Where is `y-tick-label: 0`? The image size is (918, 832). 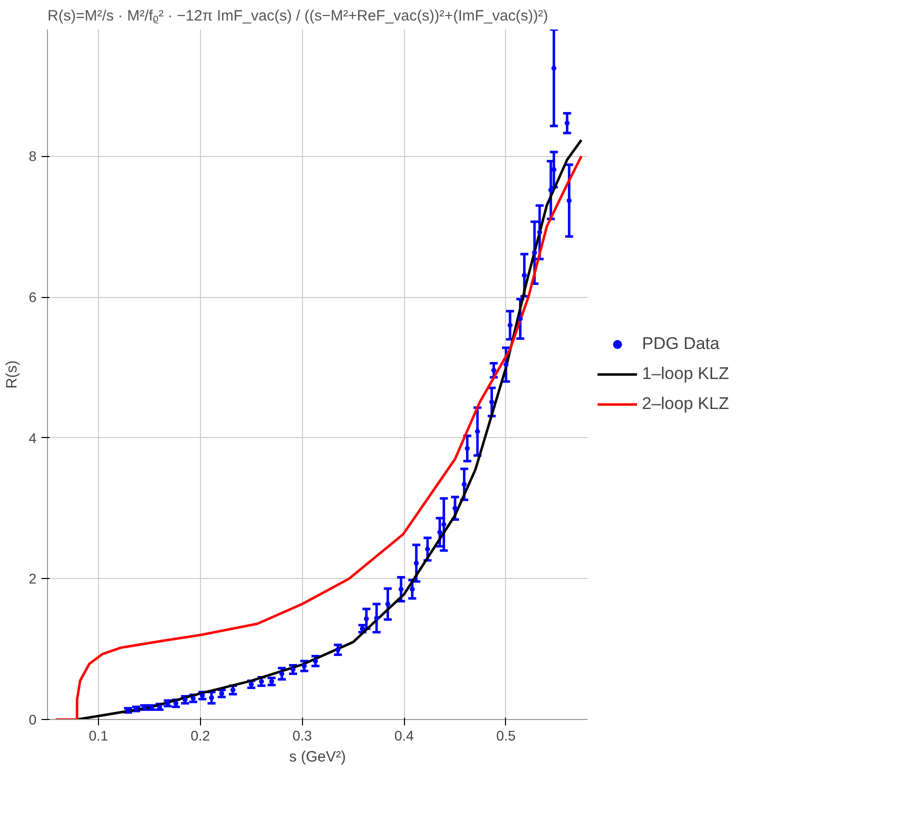
y-tick-label: 0 is located at coordinates (32, 720).